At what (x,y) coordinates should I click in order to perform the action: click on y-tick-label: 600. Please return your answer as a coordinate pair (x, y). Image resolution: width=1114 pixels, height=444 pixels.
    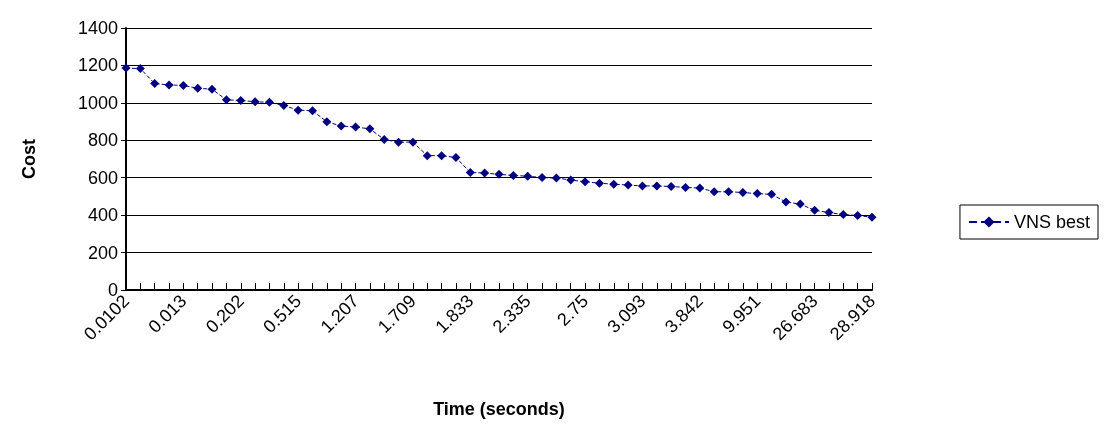
    Looking at the image, I should click on (102, 177).